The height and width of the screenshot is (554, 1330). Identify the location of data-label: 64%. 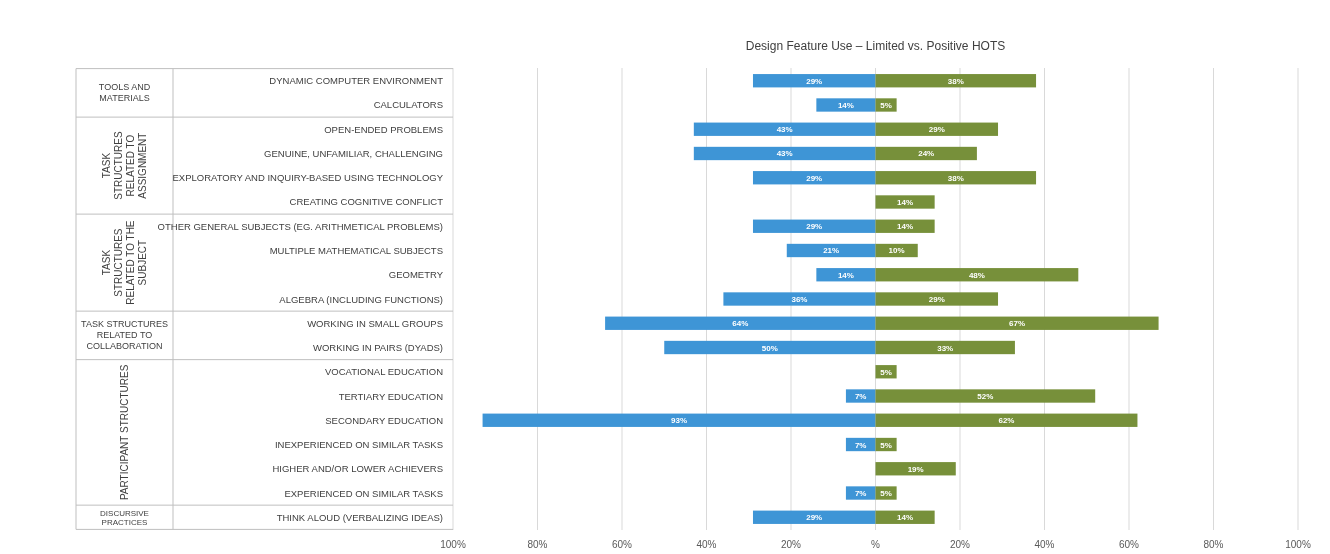
(740, 324).